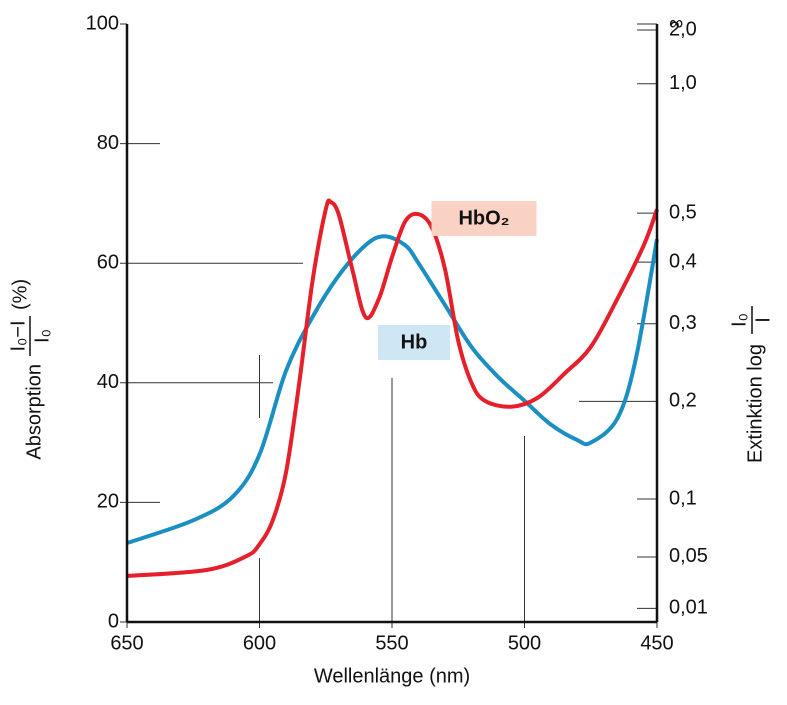  I want to click on y-tick-label: 60, so click(108, 262).